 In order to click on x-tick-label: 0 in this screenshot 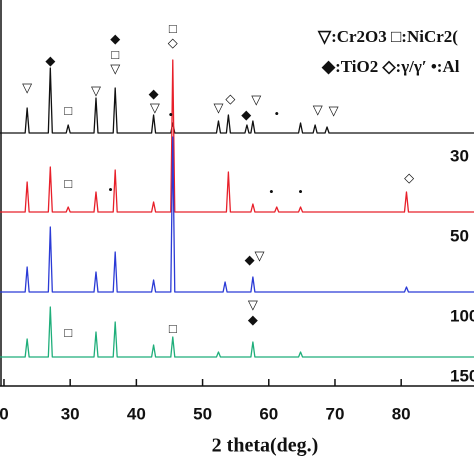, I will do `click(4, 413)`.